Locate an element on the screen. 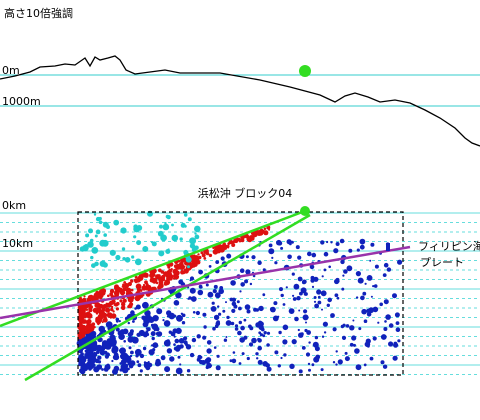 This screenshot has width=480, height=420. location-marker is located at coordinates (305, 211).